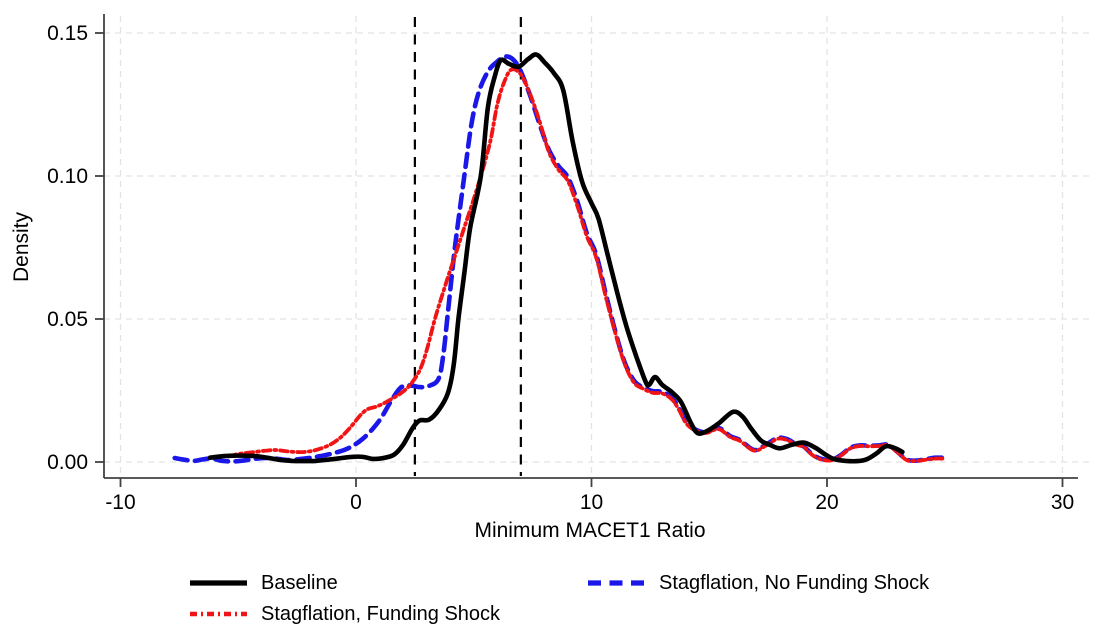 The image size is (1095, 637). What do you see at coordinates (1062, 502) in the screenshot?
I see `x-tick-label-30: 30` at bounding box center [1062, 502].